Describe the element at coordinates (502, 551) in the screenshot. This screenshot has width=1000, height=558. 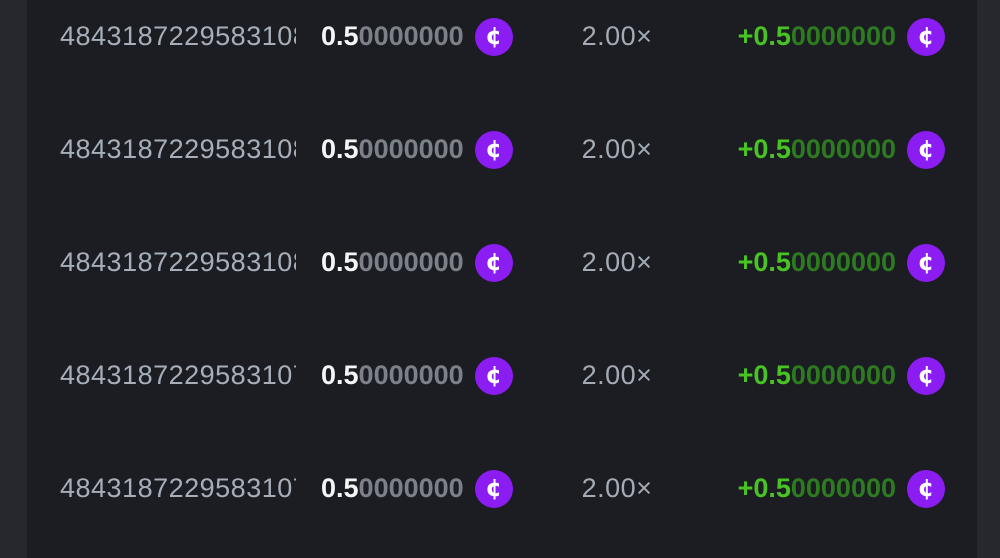
I see `bet-row` at that location.